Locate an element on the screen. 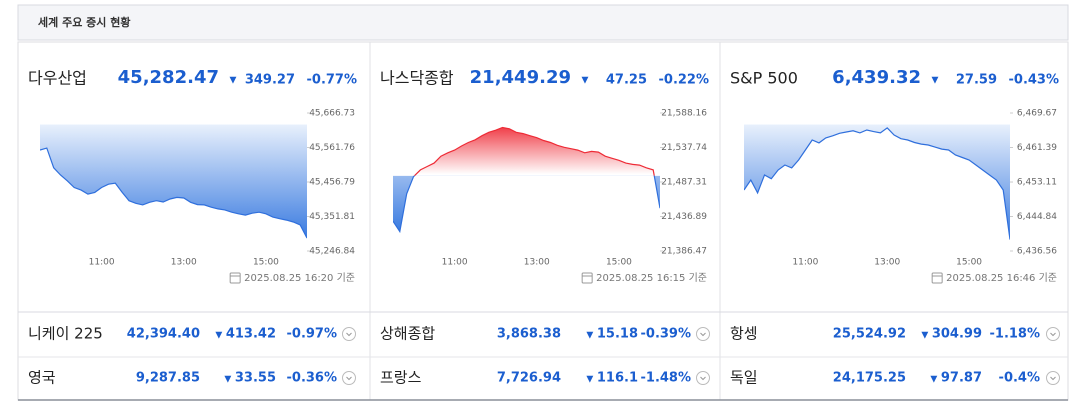  timestamp: 2025.08.25 16:20 기준 is located at coordinates (299, 278).